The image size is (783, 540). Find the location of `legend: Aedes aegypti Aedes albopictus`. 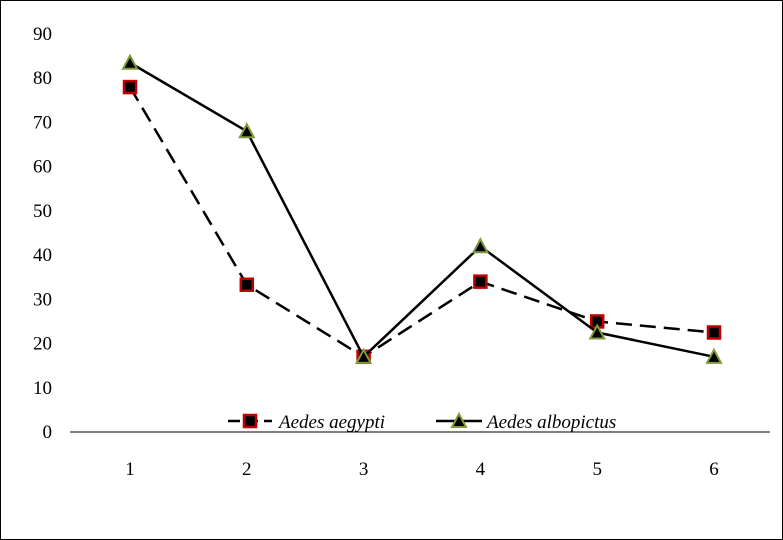

legend: Aedes aegypti Aedes albopictus is located at coordinates (422, 422).